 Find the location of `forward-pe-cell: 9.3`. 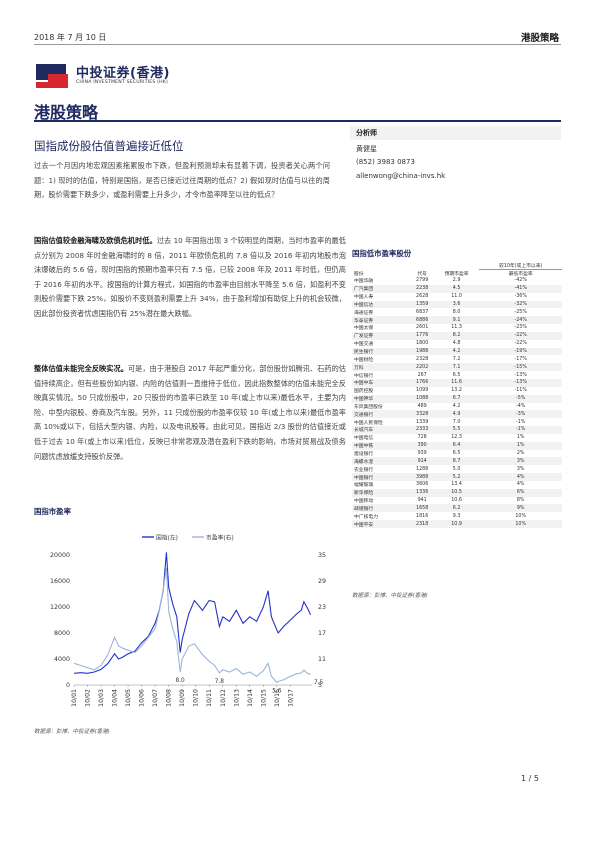

forward-pe-cell: 9.3 is located at coordinates (456, 516).